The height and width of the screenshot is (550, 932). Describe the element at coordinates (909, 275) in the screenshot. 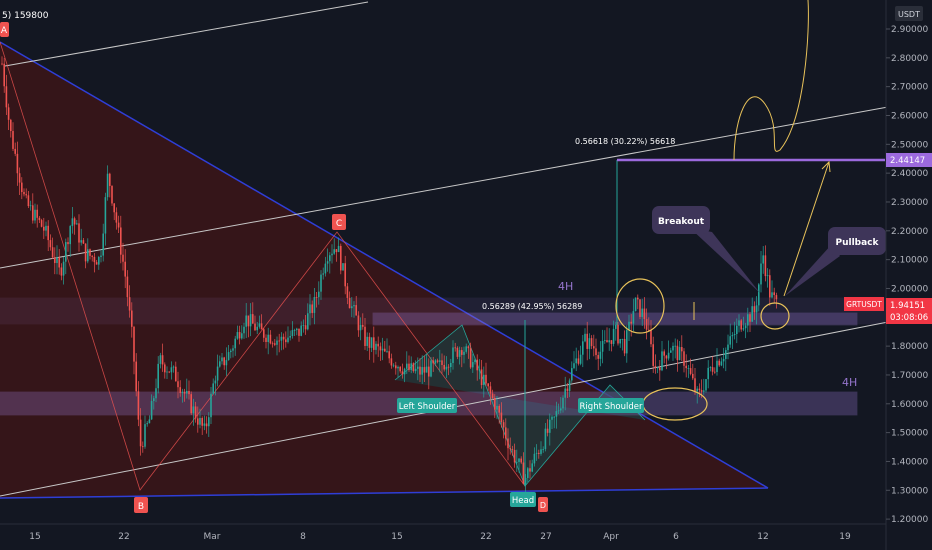

I see `price-axis-panel` at that location.